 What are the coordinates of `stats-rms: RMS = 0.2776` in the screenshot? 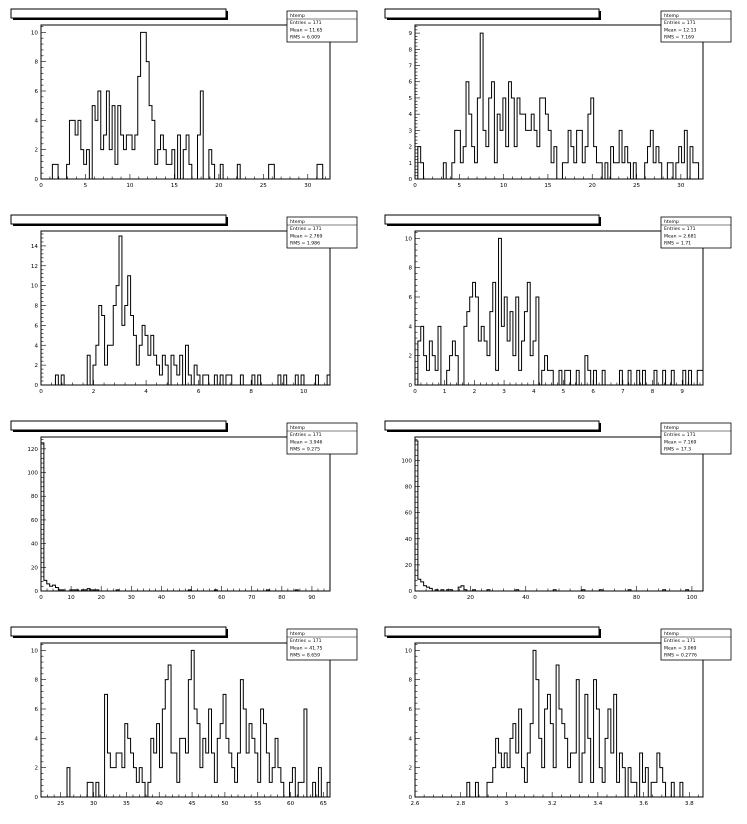 It's located at (680, 656).